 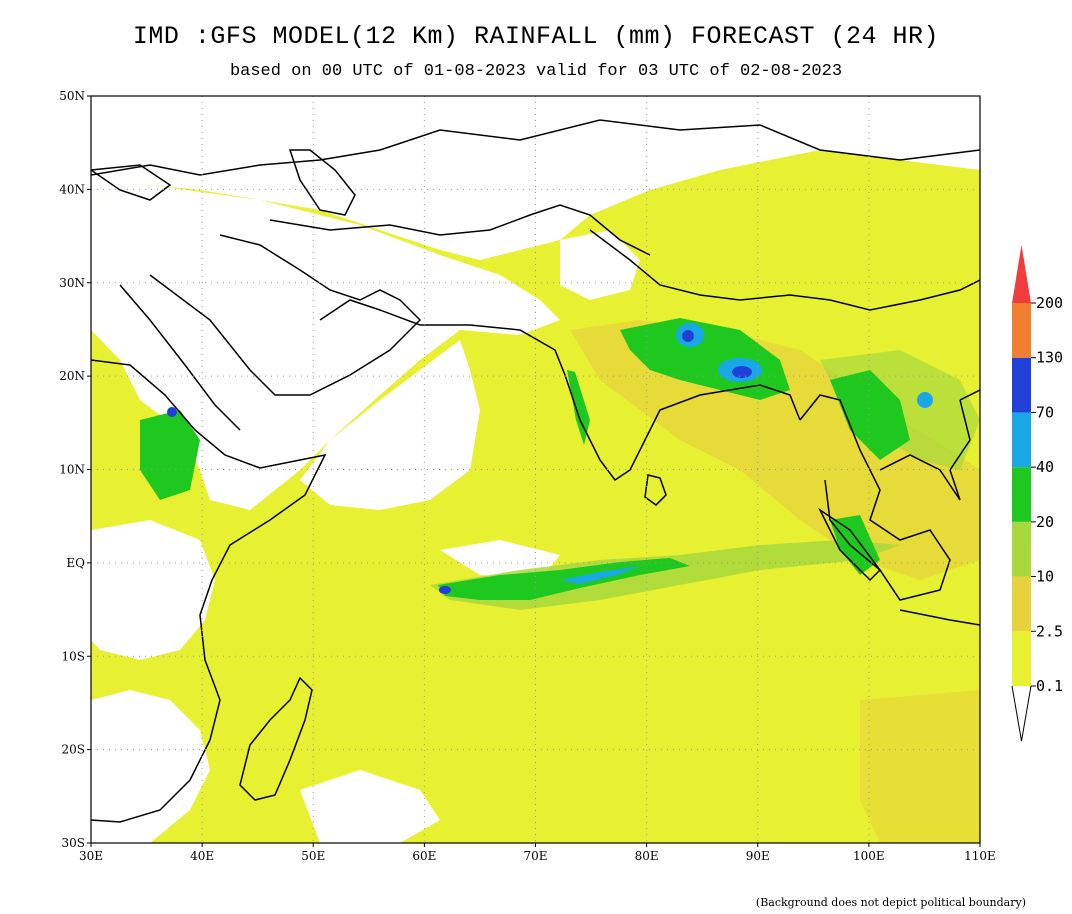 I want to click on heavy-rain-western-ghats, so click(x=578, y=407).